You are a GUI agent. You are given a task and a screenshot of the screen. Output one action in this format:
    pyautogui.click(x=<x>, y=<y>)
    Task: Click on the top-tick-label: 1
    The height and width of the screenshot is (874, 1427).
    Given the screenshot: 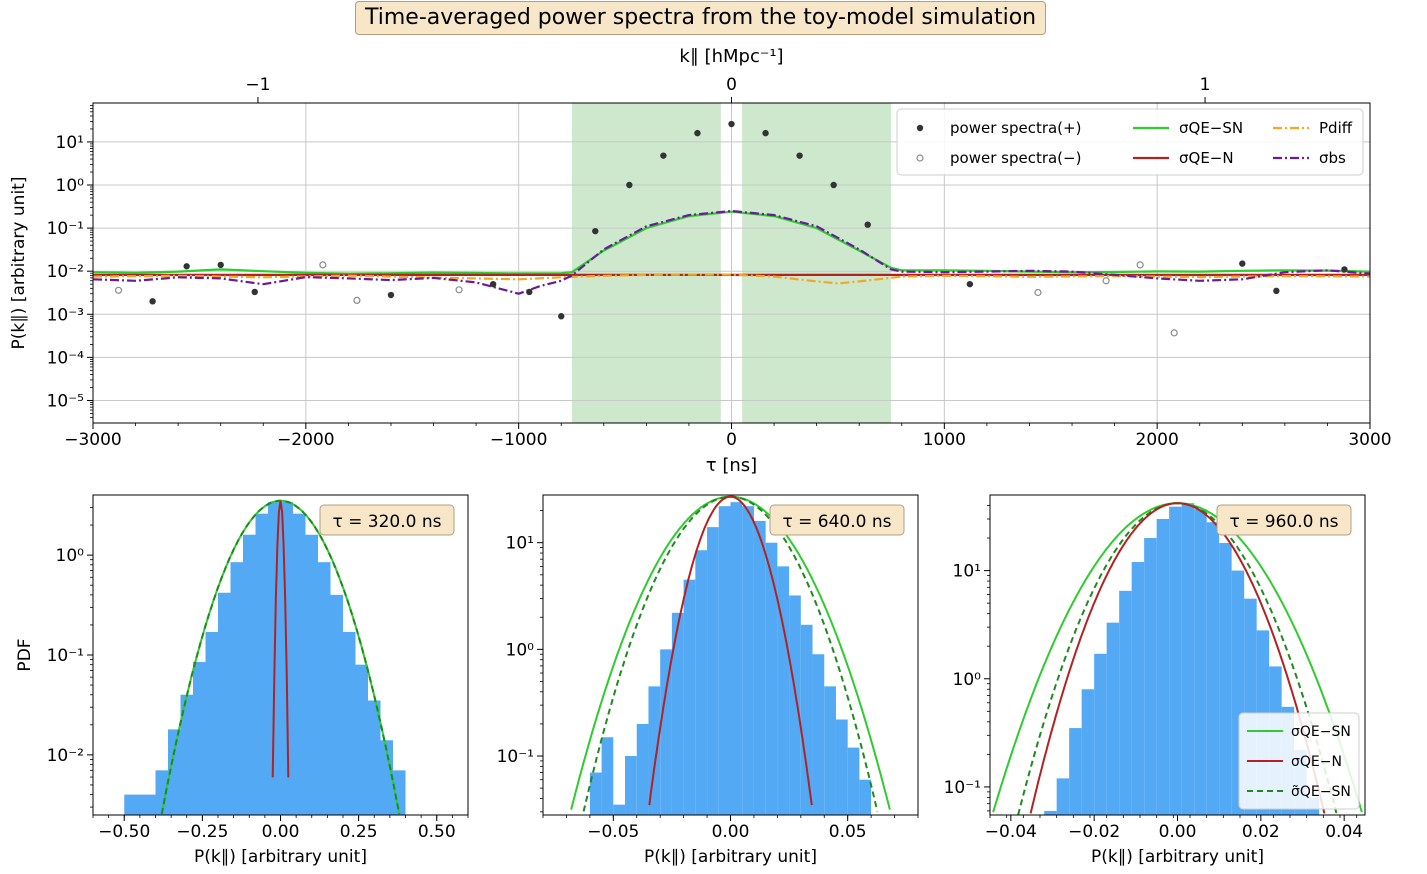 What is the action you would take?
    pyautogui.click(x=1205, y=85)
    